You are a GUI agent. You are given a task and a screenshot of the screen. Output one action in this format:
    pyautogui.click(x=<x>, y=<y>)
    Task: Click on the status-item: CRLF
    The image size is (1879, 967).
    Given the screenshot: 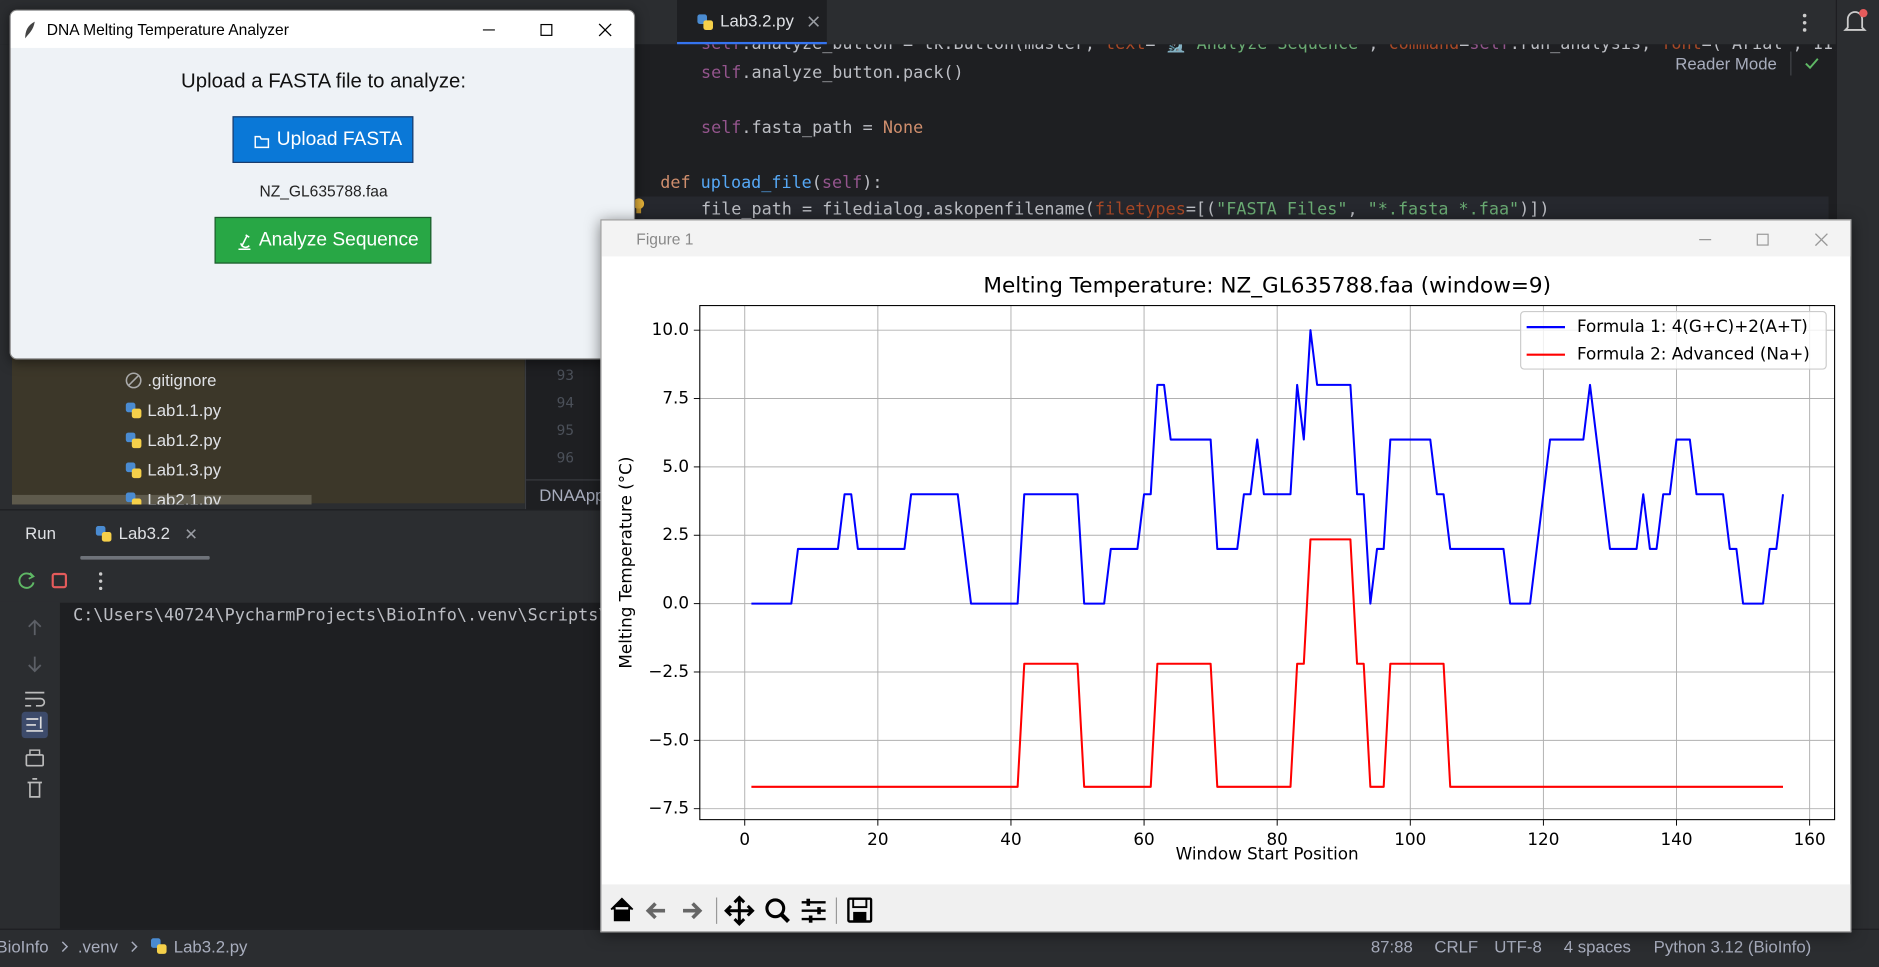 What is the action you would take?
    pyautogui.click(x=1456, y=947)
    